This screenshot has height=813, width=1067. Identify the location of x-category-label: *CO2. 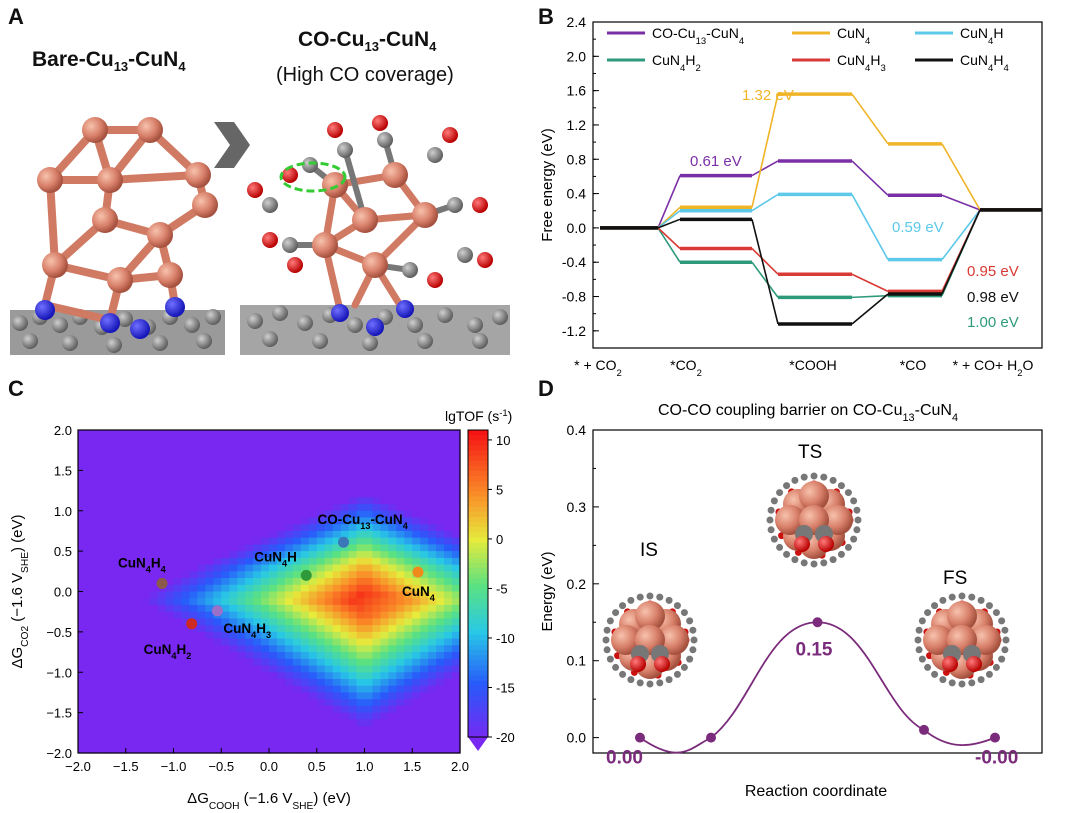
(686, 368).